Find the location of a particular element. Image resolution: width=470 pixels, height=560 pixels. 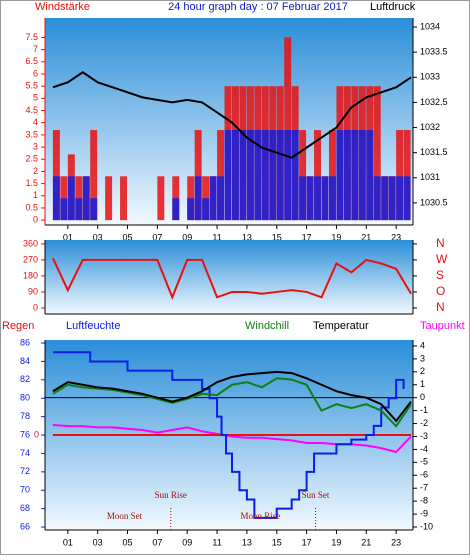

y-tick-label: 7.5 is located at coordinates (31, 37).